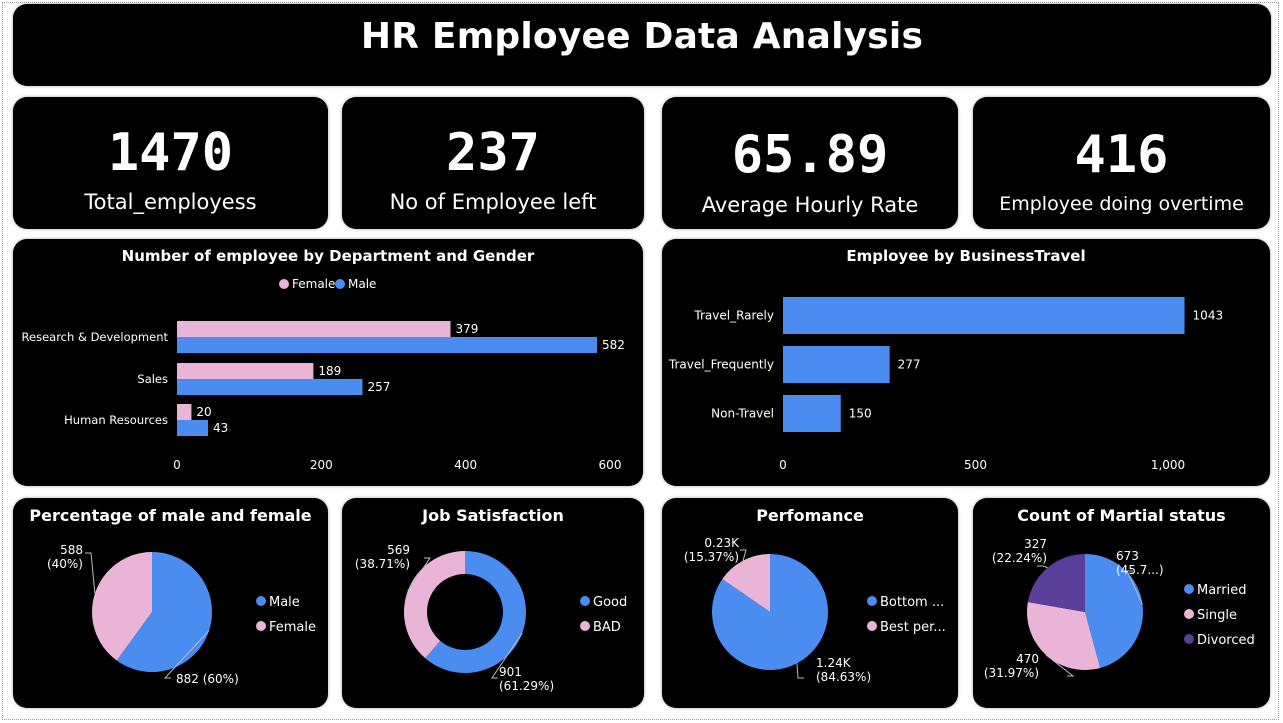 This screenshot has width=1283, height=723. I want to click on data-label: 277, so click(909, 365).